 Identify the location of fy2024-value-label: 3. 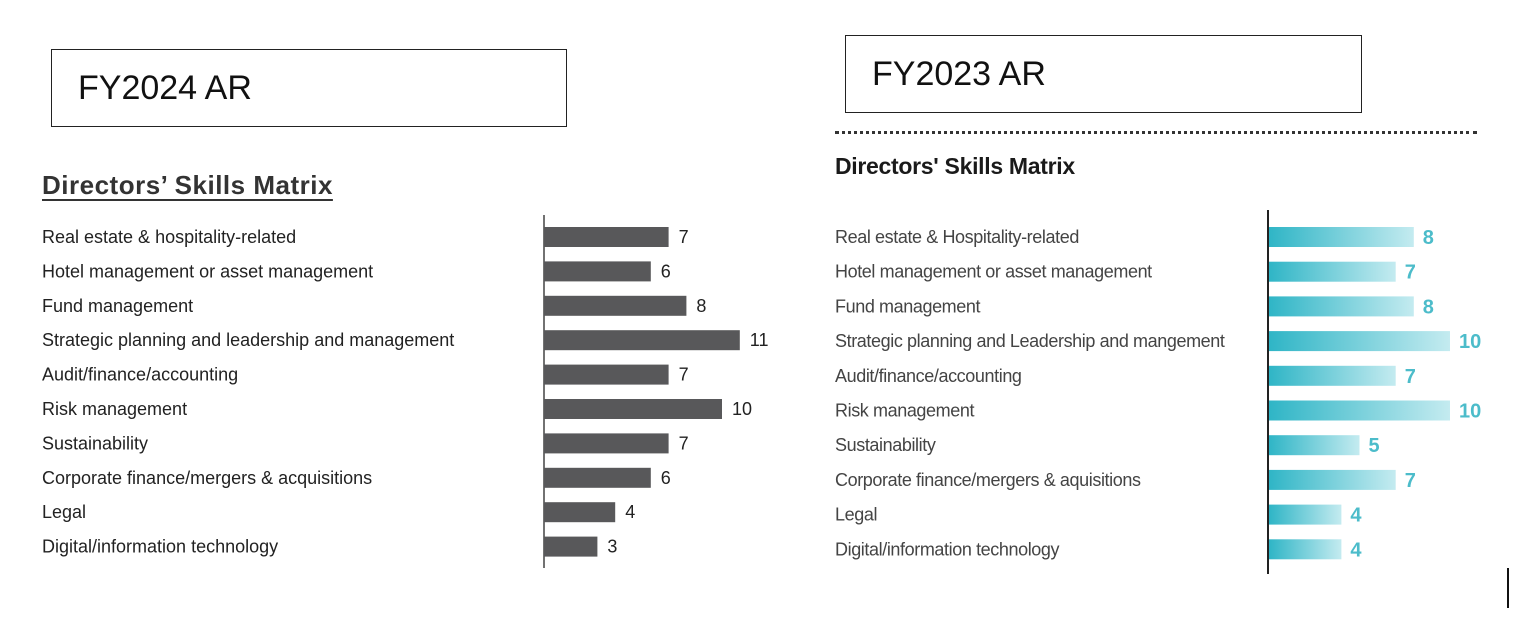
(612, 547).